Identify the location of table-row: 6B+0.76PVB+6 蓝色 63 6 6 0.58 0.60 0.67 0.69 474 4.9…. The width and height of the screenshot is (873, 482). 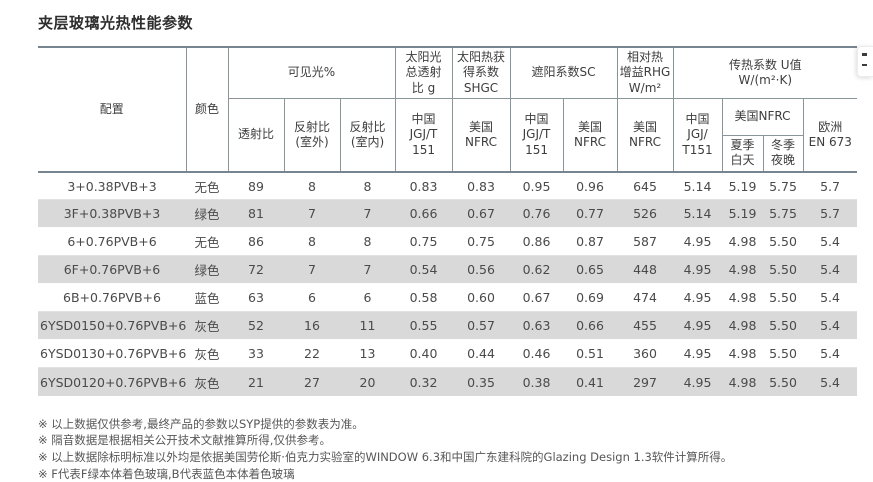
(448, 298).